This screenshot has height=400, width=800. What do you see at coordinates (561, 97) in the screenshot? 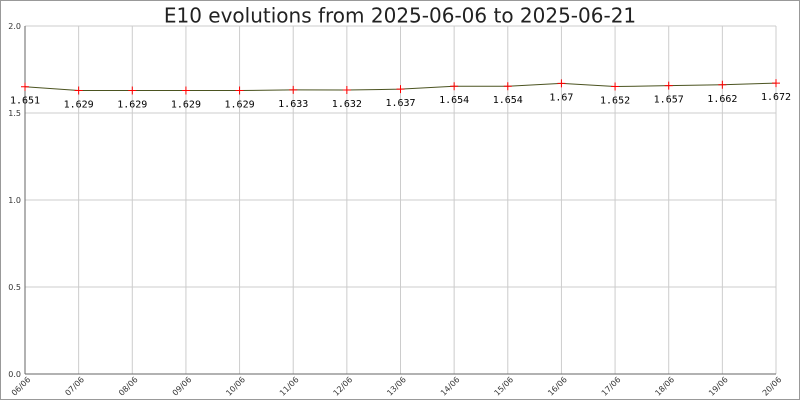
I see `value-label: 1.67` at bounding box center [561, 97].